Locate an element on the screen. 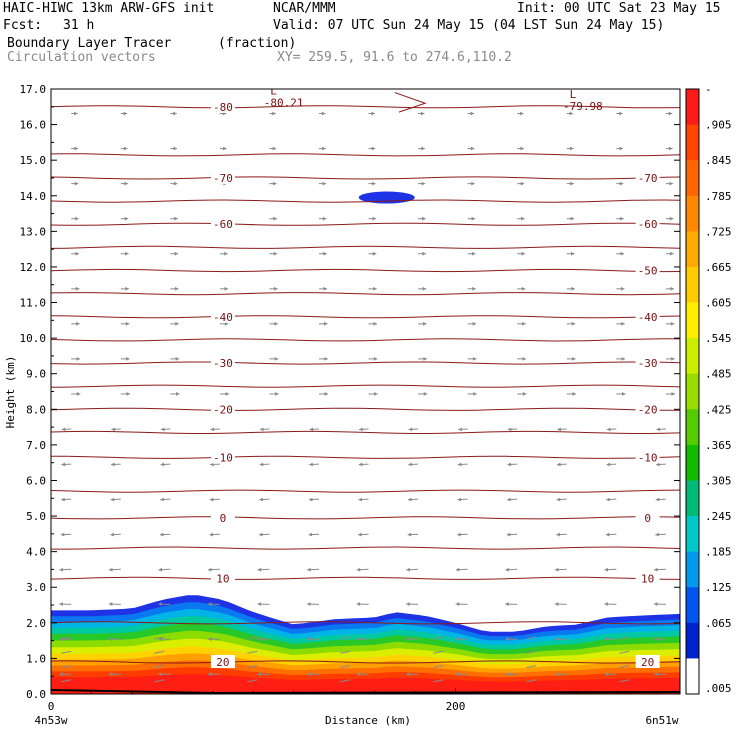 This screenshot has width=740, height=740. colorbar-label: .845 is located at coordinates (718, 160).